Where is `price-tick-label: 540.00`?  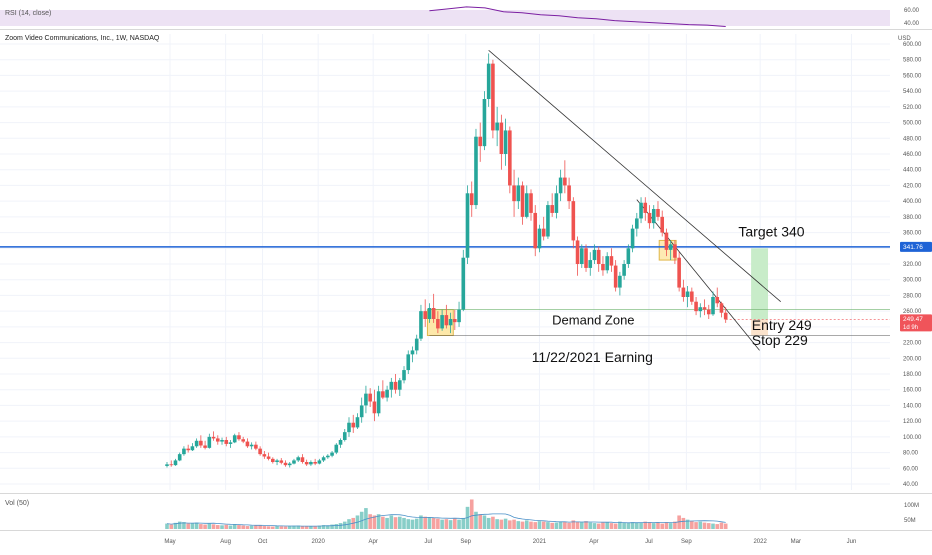 price-tick-label: 540.00 is located at coordinates (912, 92).